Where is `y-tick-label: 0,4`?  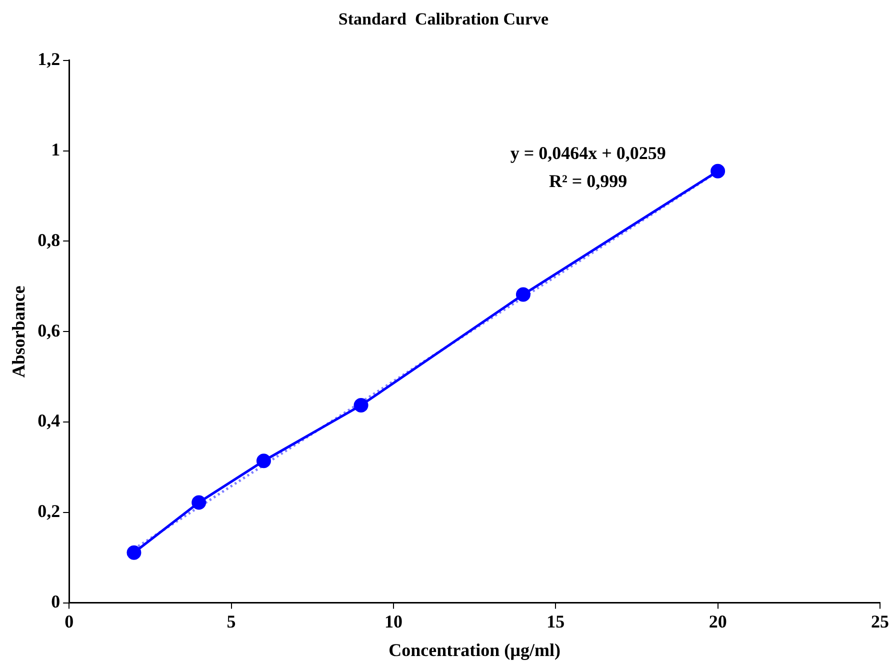 y-tick-label: 0,4 is located at coordinates (49, 420).